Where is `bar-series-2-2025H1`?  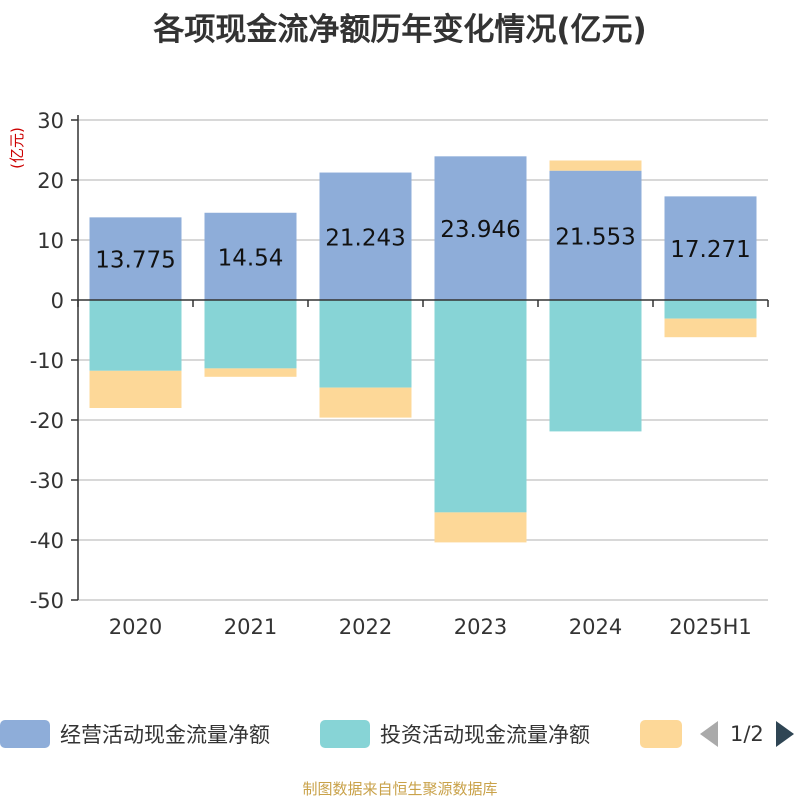 bar-series-2-2025H1 is located at coordinates (710, 328).